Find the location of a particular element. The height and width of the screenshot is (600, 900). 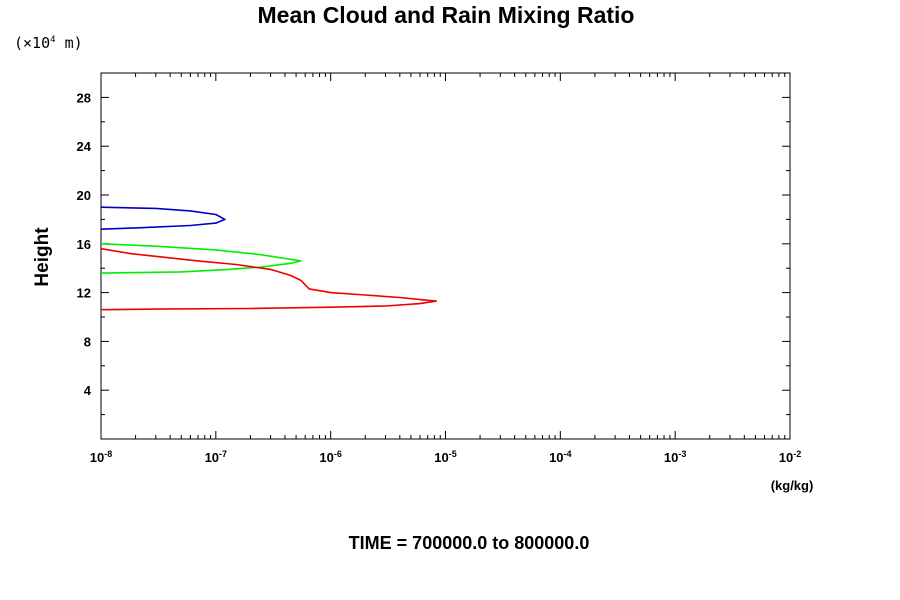

y-axis-label: Height is located at coordinates (42, 257).